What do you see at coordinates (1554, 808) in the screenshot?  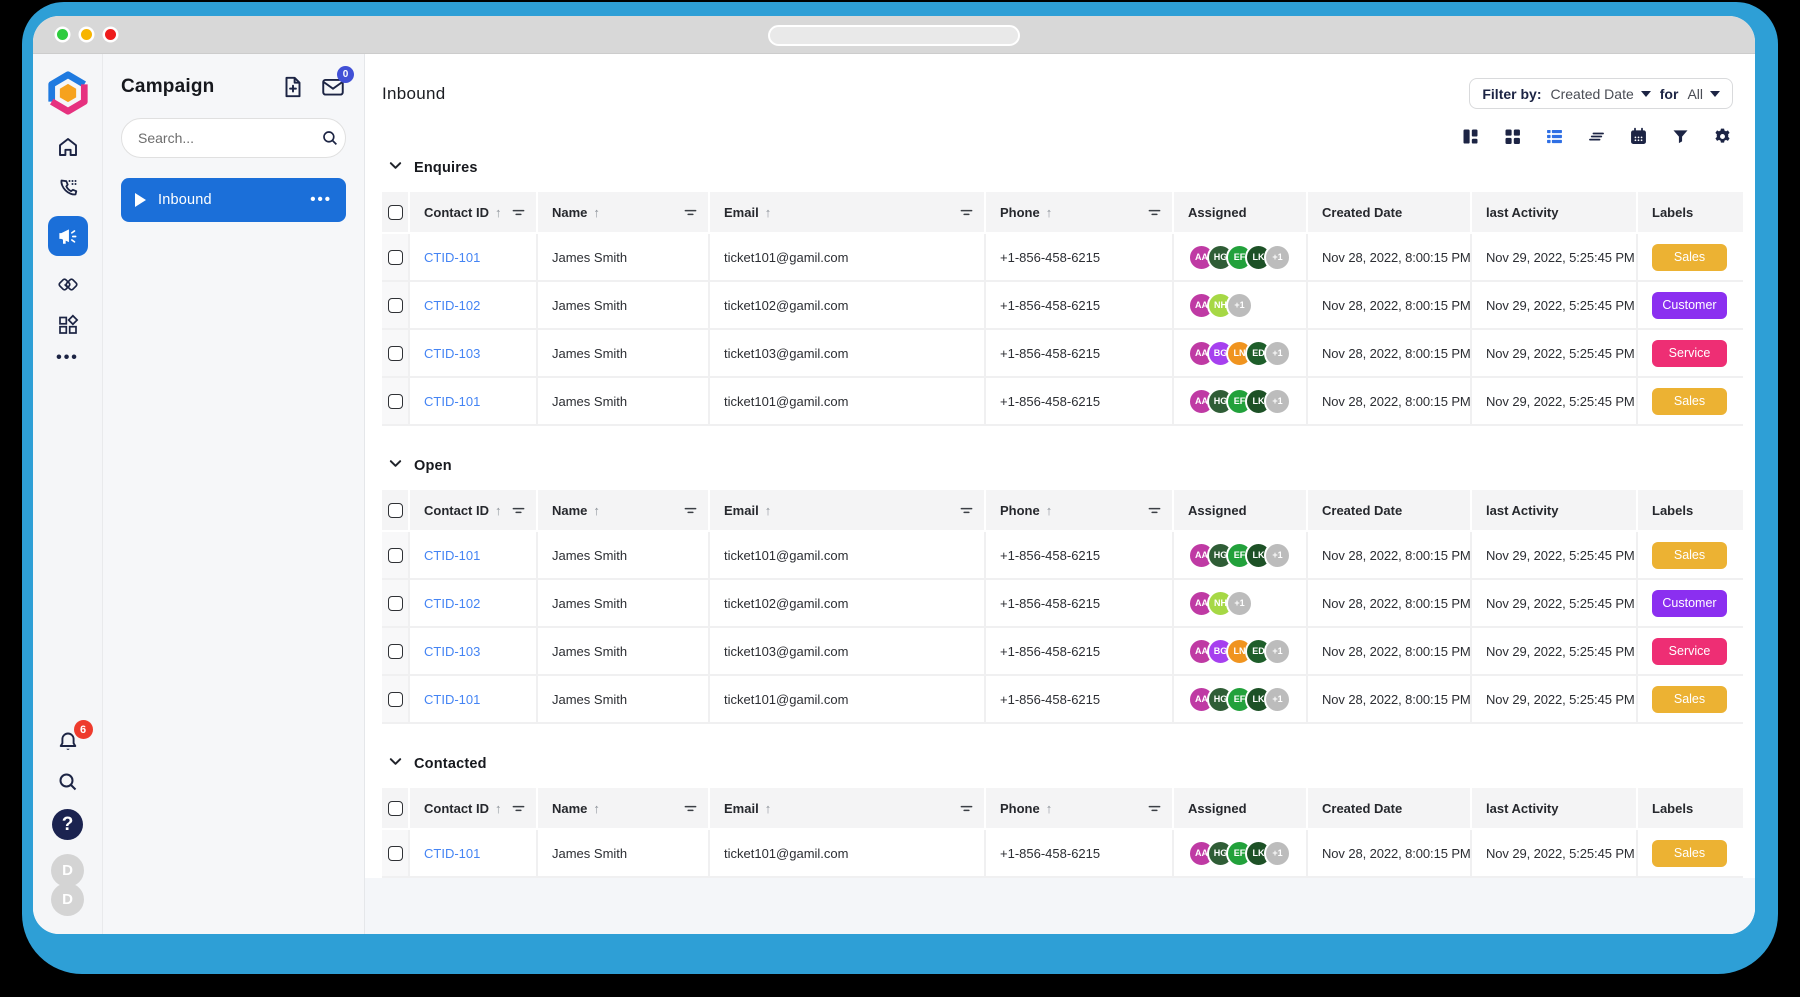 I see `column-header: last Activity` at bounding box center [1554, 808].